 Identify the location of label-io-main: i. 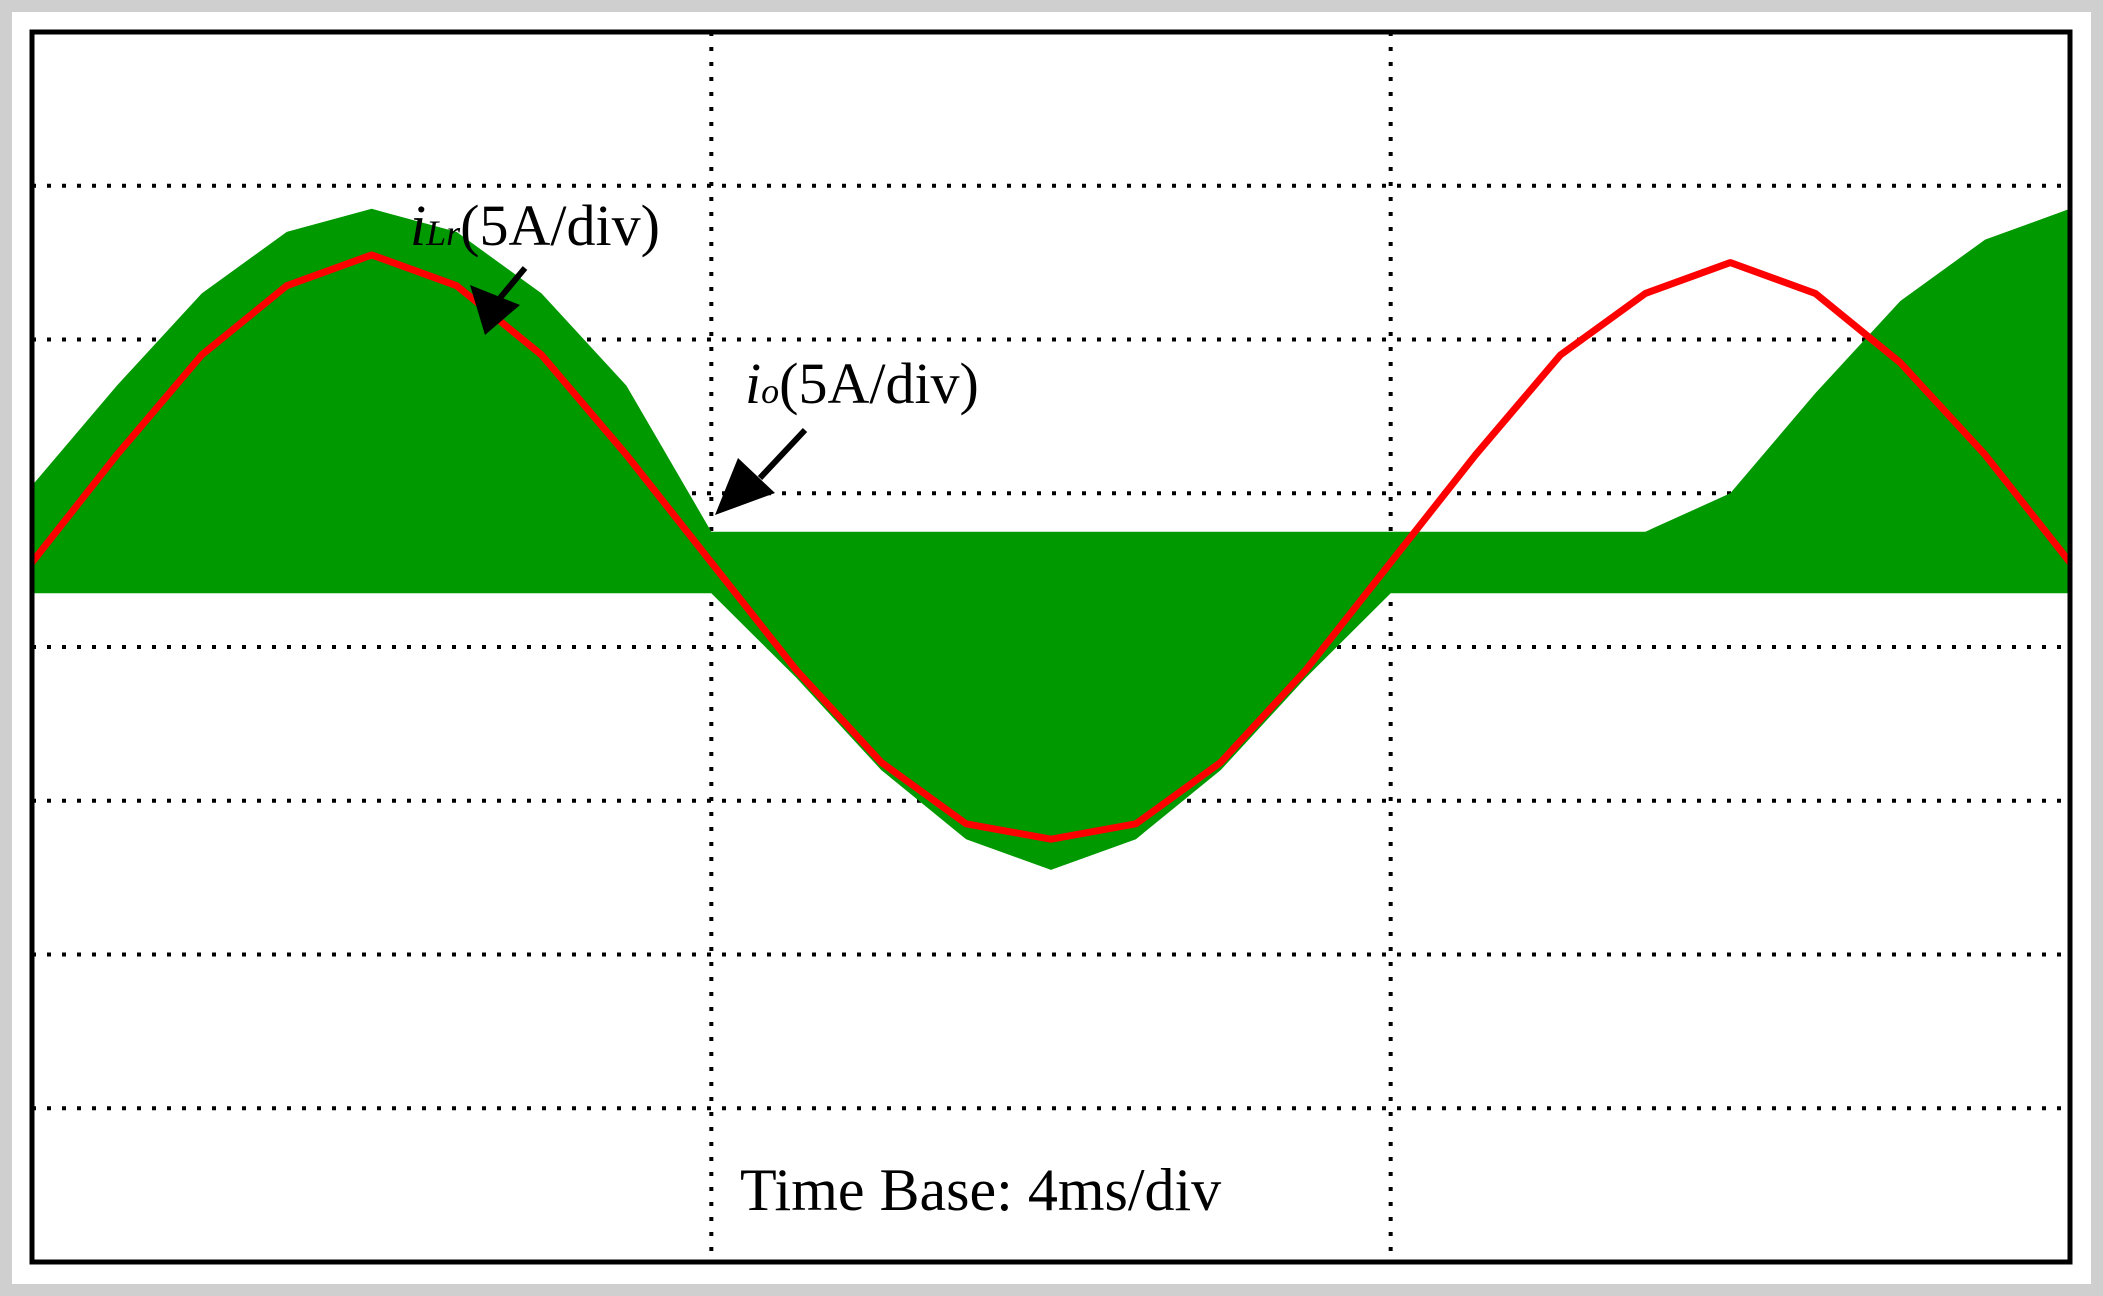
(753, 383).